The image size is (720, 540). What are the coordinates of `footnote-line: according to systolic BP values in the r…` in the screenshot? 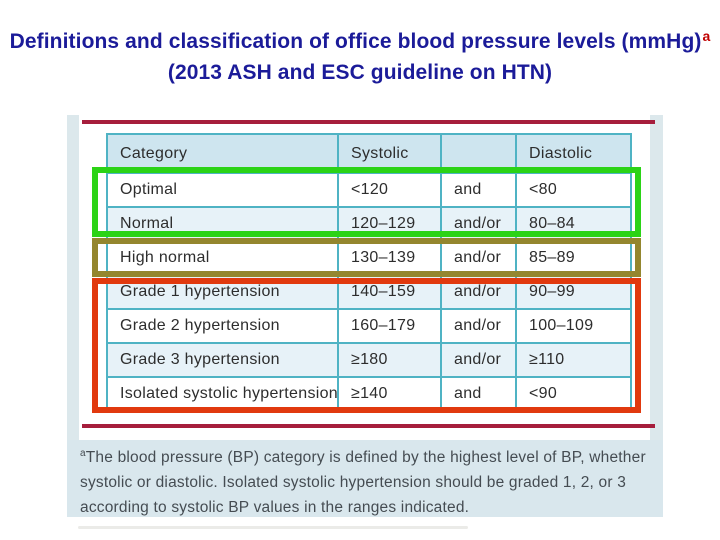 It's located at (275, 507).